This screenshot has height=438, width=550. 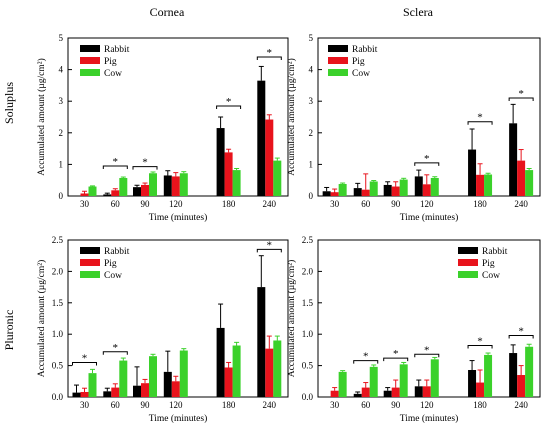 I want to click on legend-swatch-pig, so click(x=468, y=262).